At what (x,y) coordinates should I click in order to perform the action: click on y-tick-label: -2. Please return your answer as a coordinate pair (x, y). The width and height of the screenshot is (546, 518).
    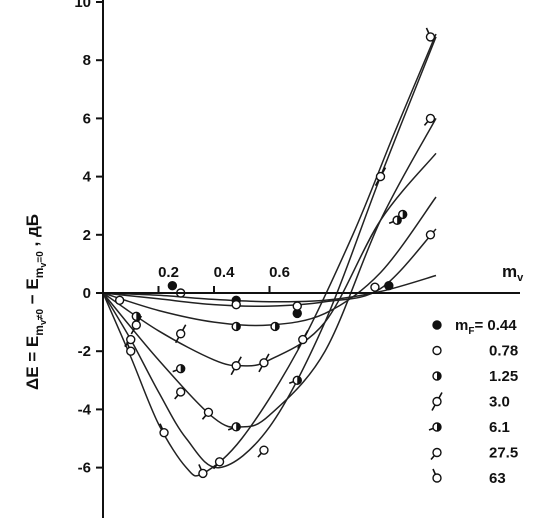
    Looking at the image, I should click on (84, 351).